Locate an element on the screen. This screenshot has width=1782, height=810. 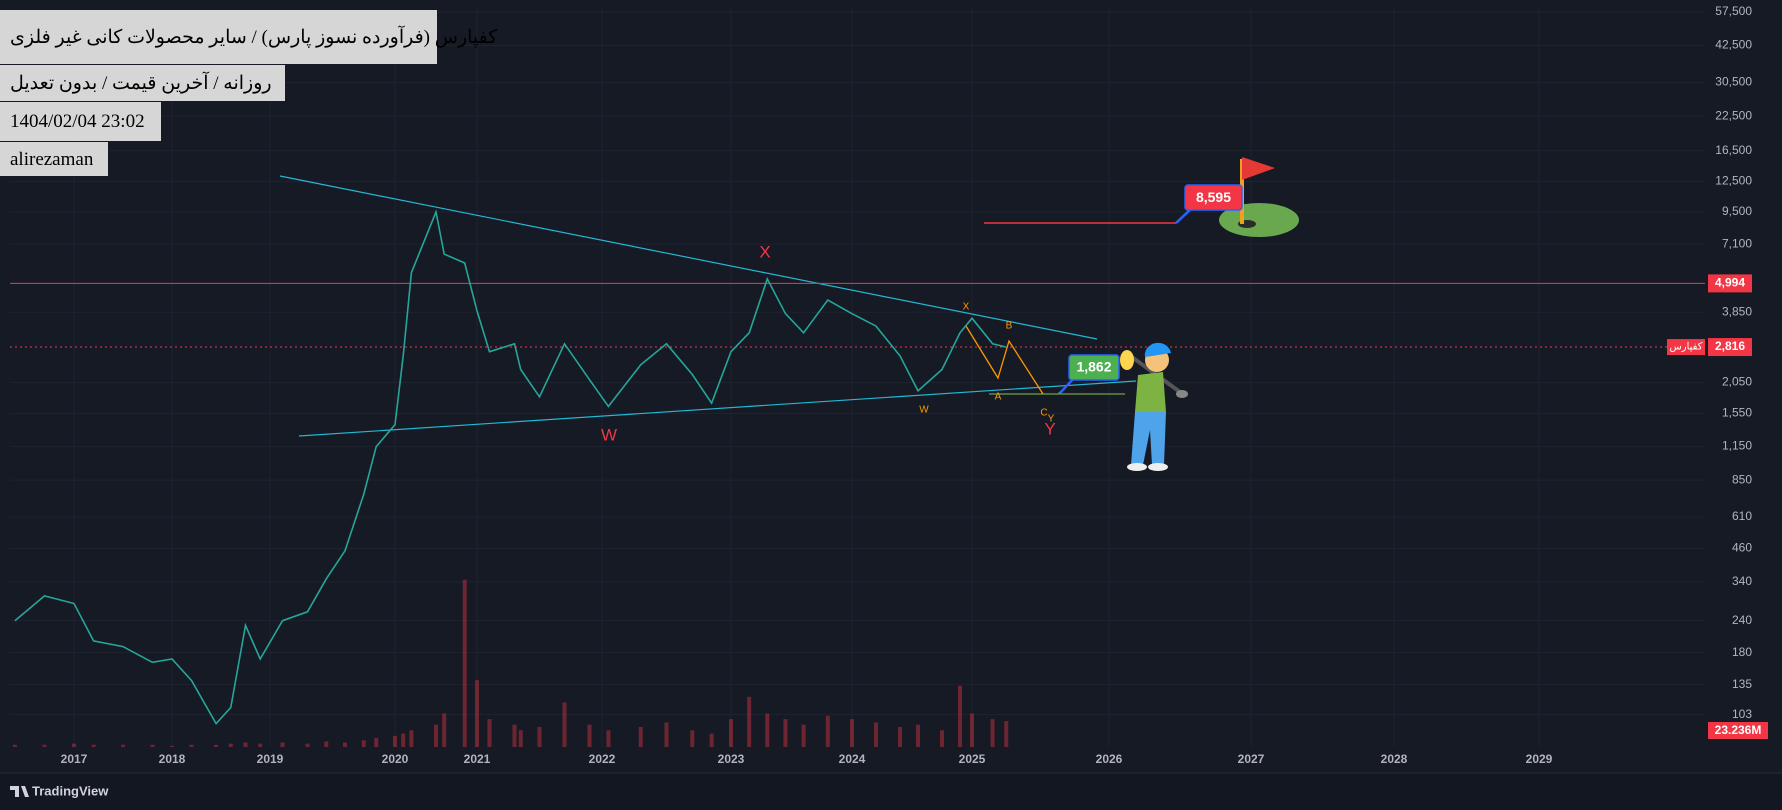
x-tick-label: 2022 is located at coordinates (602, 759).